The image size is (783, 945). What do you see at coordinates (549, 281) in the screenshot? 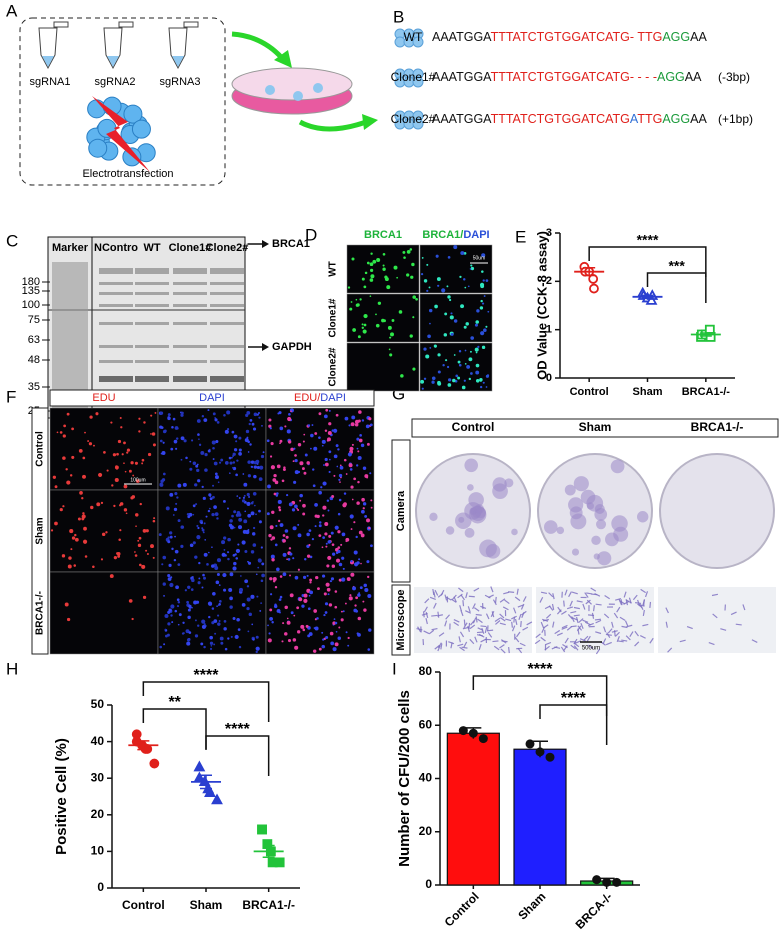
I see `y-tick-label: 2` at bounding box center [549, 281].